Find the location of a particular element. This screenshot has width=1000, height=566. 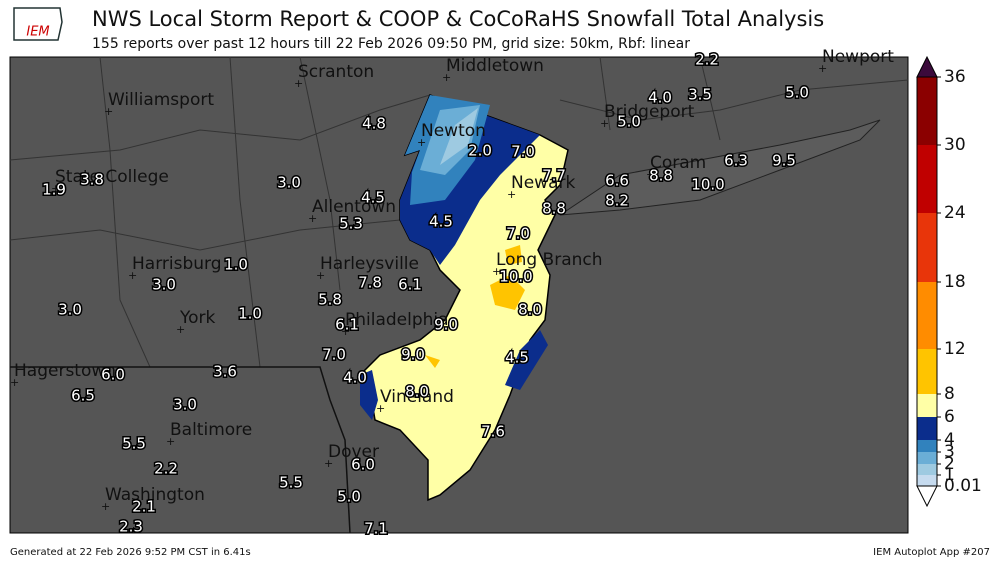

report-value: 6.3 is located at coordinates (736, 161).